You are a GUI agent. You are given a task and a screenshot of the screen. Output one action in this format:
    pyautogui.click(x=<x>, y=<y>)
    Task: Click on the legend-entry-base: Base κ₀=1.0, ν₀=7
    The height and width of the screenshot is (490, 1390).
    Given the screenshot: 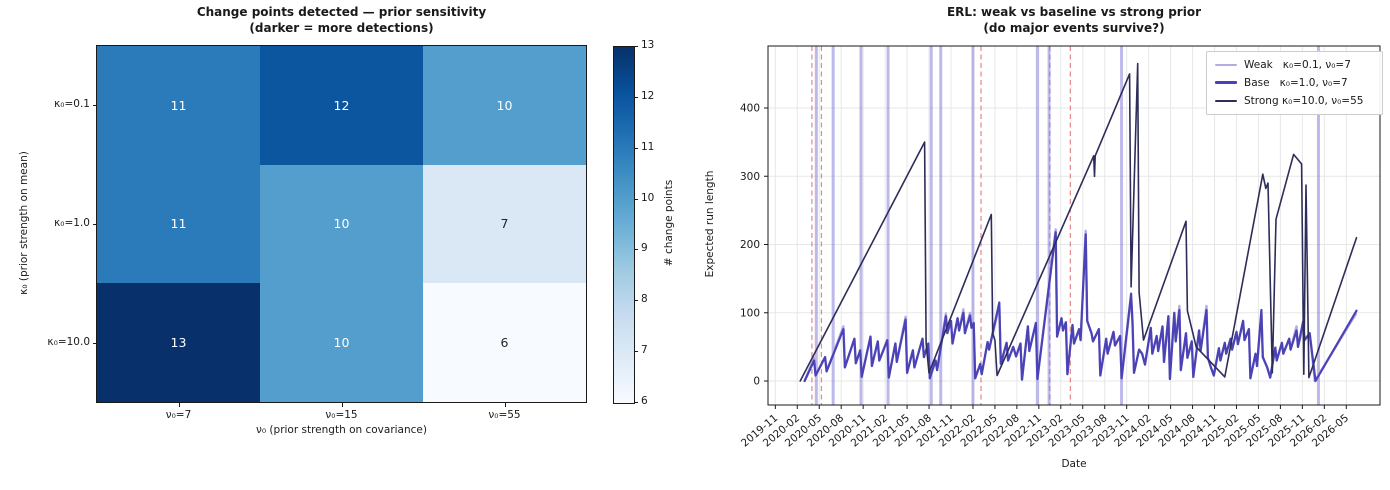 What is the action you would take?
    pyautogui.click(x=1294, y=82)
    